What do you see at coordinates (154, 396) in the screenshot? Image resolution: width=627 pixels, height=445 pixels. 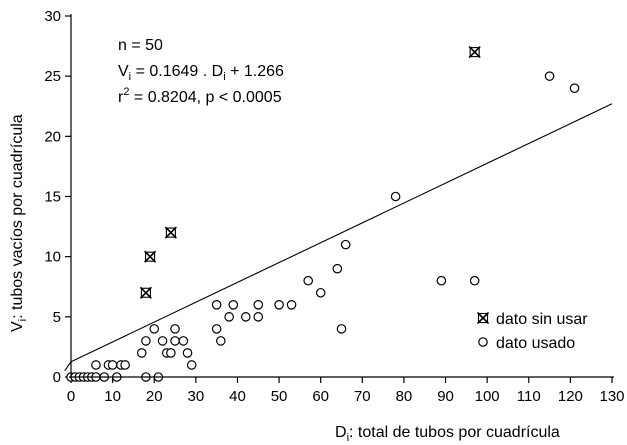 I see `x-tick-label: 20` at bounding box center [154, 396].